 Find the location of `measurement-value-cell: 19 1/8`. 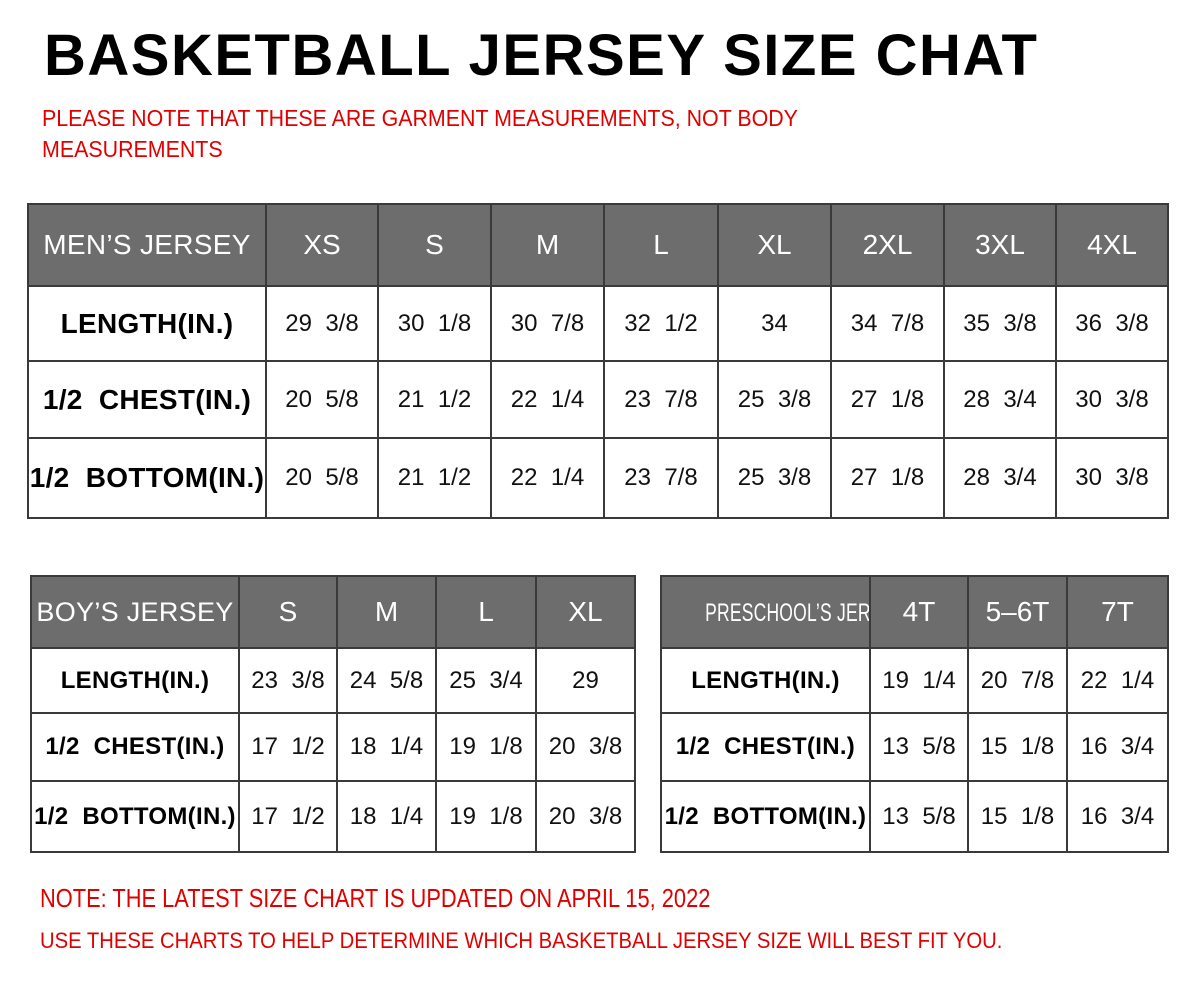

measurement-value-cell: 19 1/8 is located at coordinates (486, 816).